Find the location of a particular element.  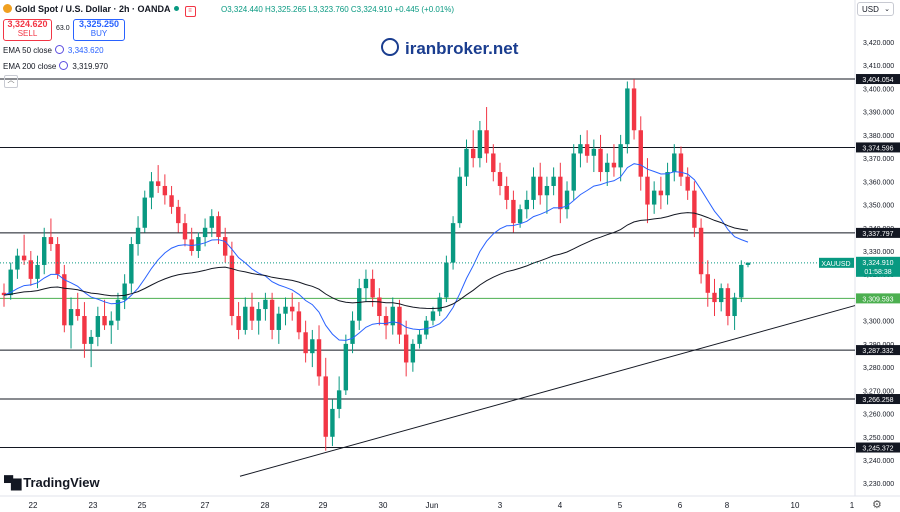

sell-button: 3,324.620 SELL is located at coordinates (27, 30).